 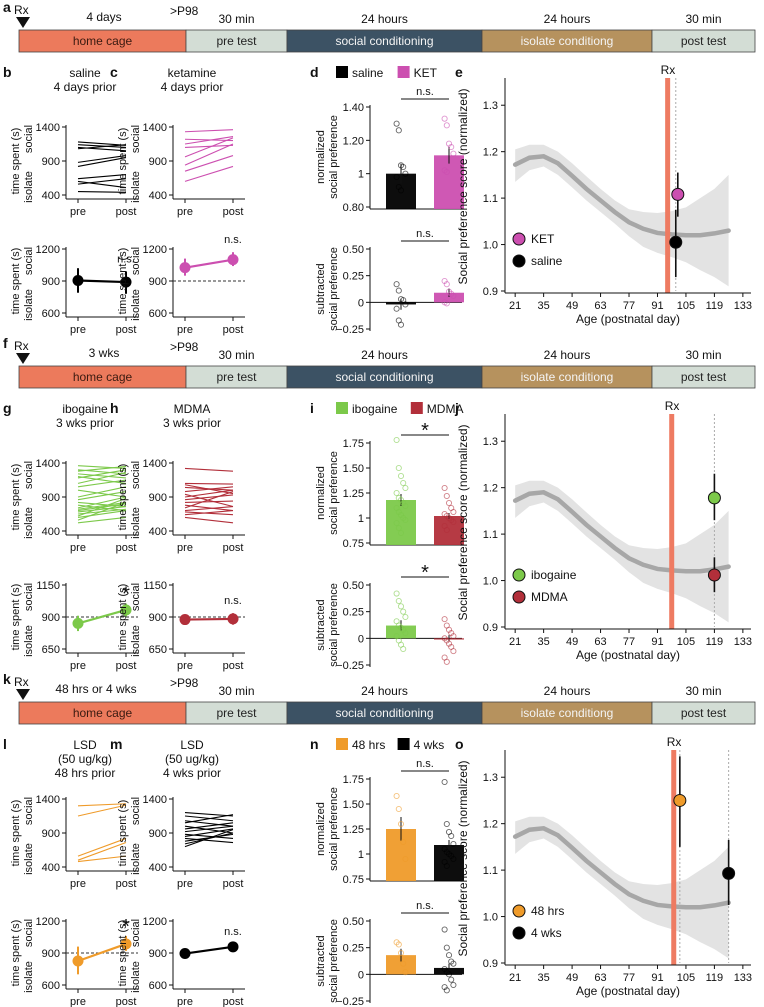 What do you see at coordinates (48, 128) in the screenshot?
I see `y-tick-label: 1400` at bounding box center [48, 128].